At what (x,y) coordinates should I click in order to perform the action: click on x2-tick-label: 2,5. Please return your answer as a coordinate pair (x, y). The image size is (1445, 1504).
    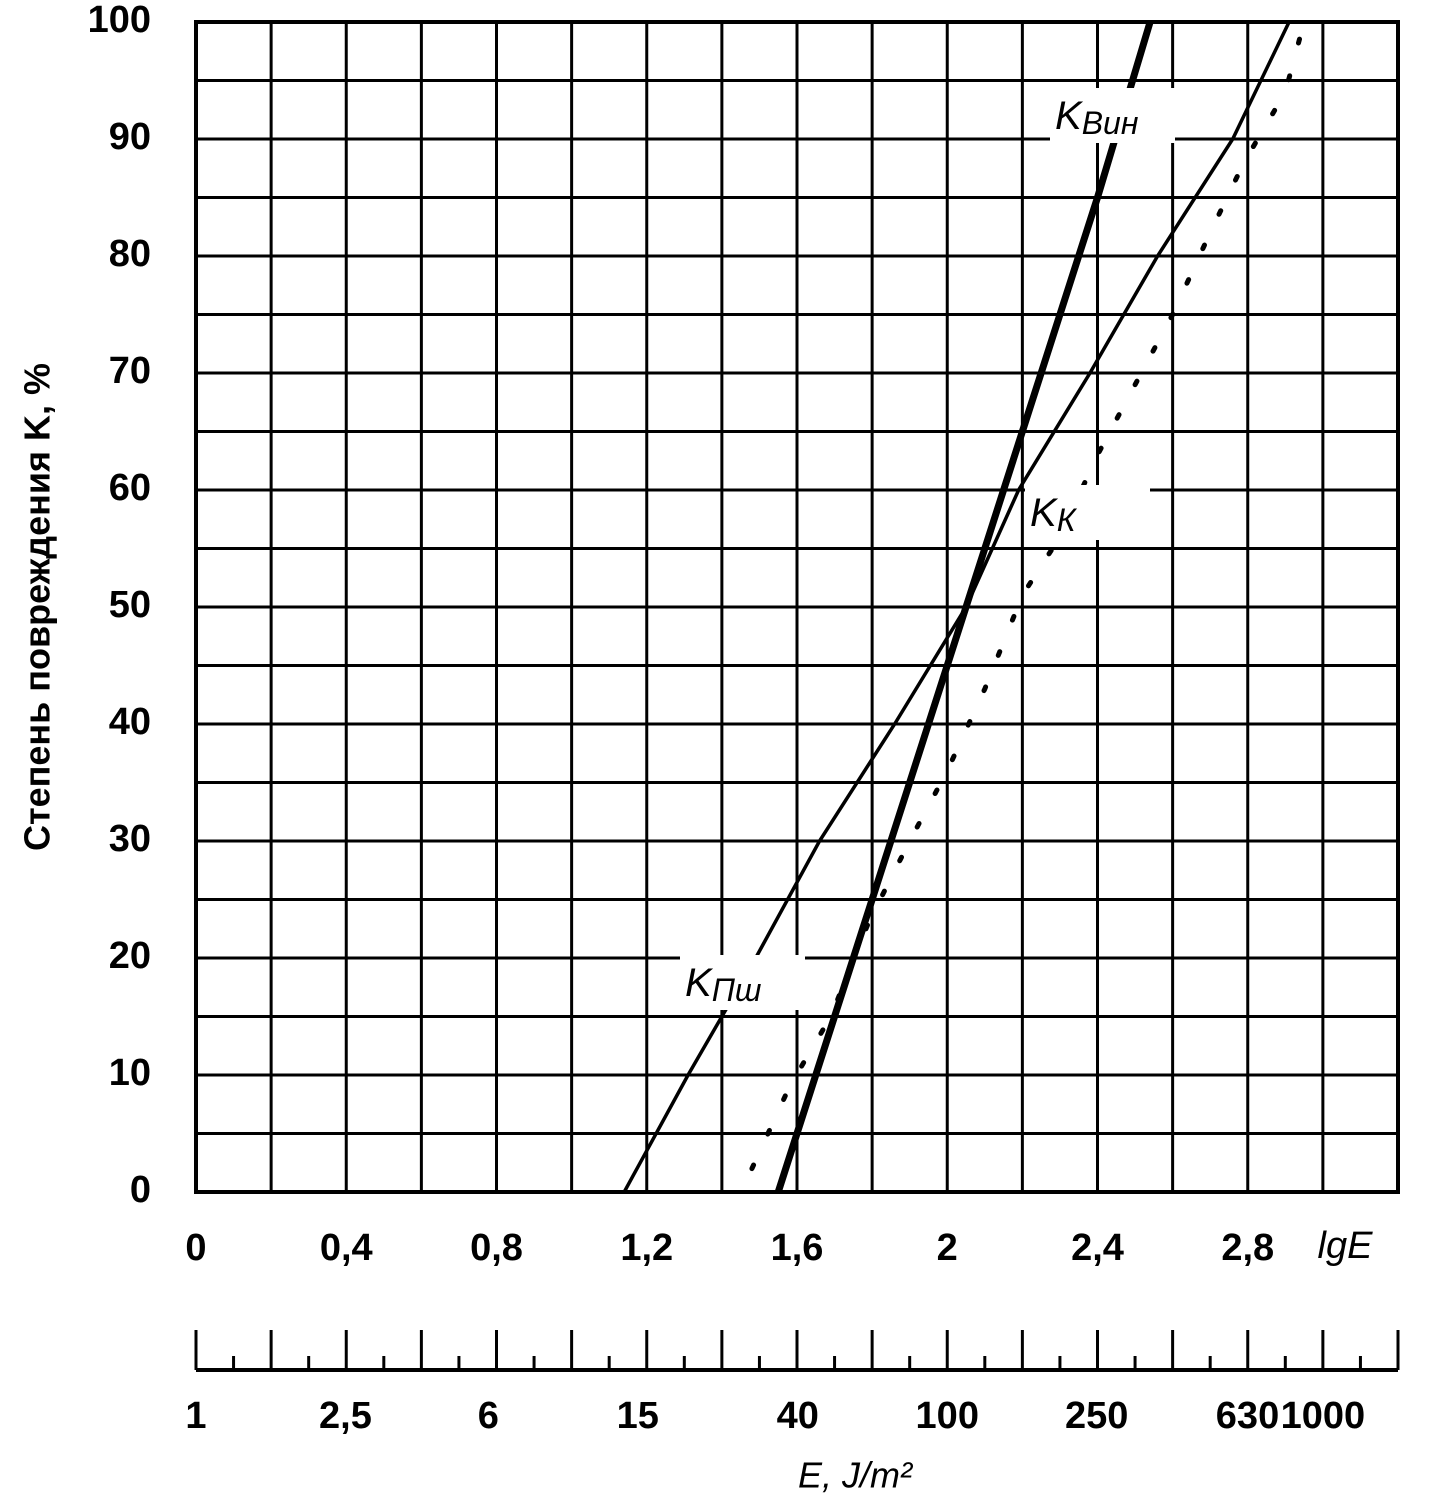
    Looking at the image, I should click on (345, 1416).